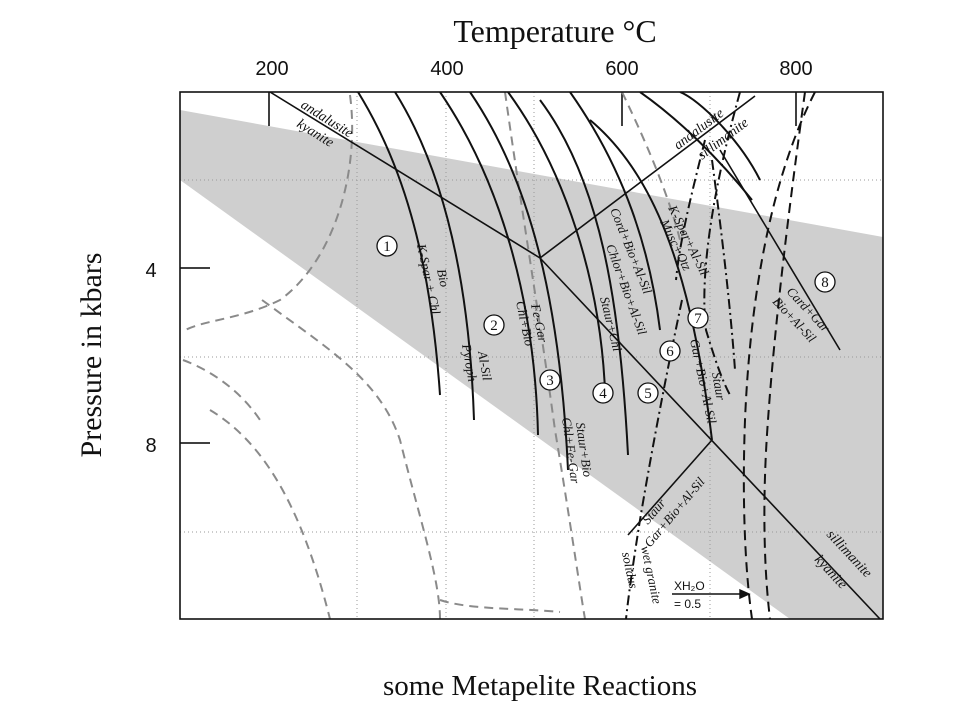 The height and width of the screenshot is (720, 960). Describe the element at coordinates (91, 355) in the screenshot. I see `y-axis-title: Pressure in kbars` at that location.